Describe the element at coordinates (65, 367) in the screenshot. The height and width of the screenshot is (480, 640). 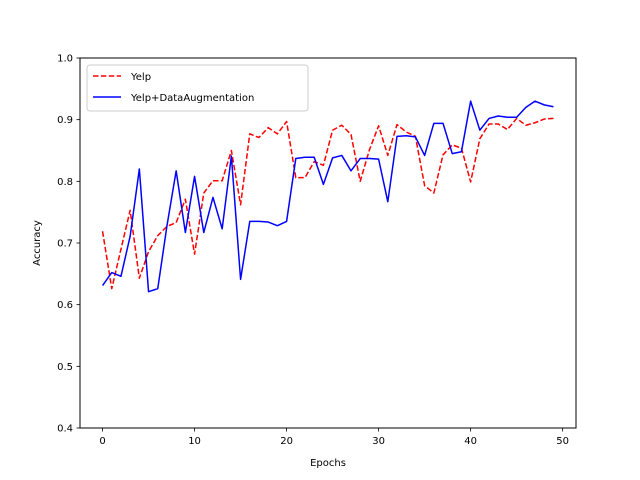
I see `y-tick-label: 0.5` at that location.